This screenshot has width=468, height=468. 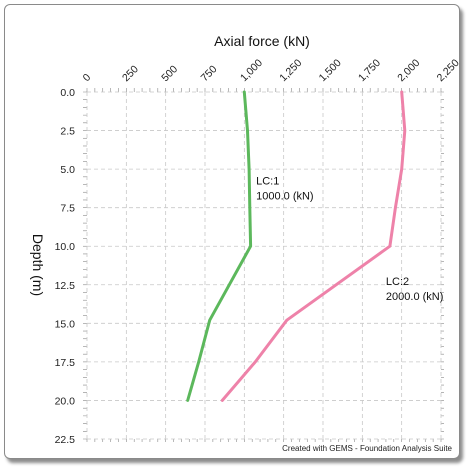 What do you see at coordinates (209, 73) in the screenshot?
I see `x-tick-label: 750` at bounding box center [209, 73].